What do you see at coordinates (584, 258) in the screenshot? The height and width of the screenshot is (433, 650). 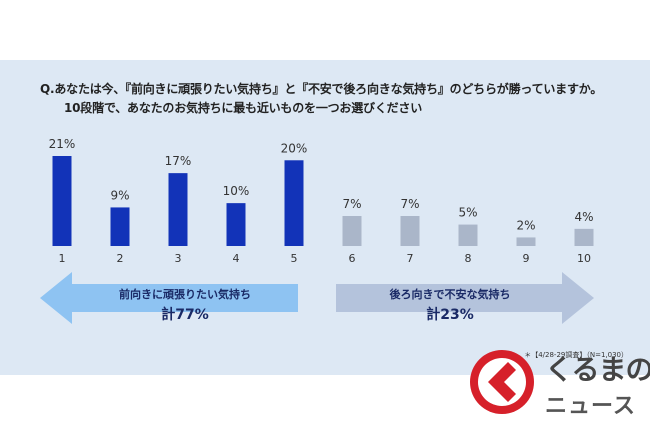 I see `category-label-10: 10` at bounding box center [584, 258].